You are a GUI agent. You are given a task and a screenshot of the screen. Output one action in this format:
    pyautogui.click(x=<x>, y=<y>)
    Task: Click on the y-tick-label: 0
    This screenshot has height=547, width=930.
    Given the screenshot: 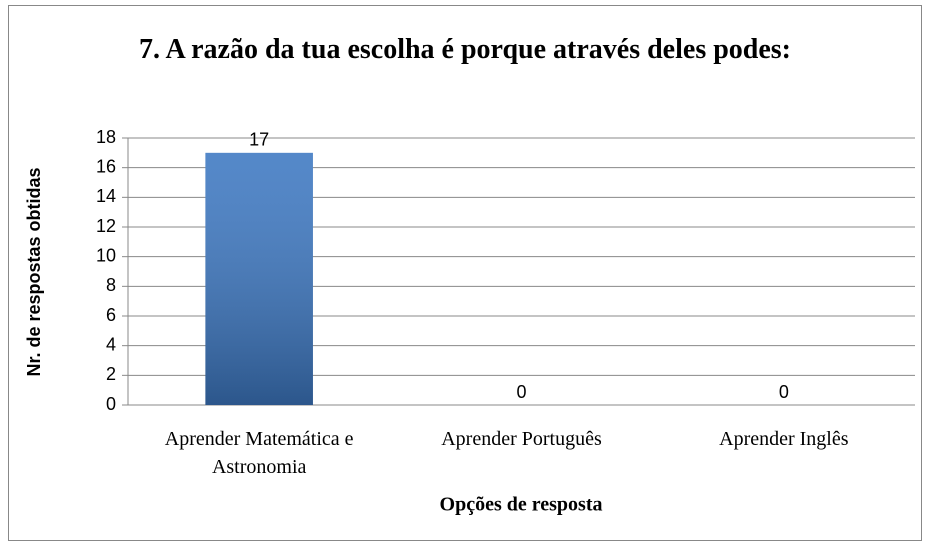 What is the action you would take?
    pyautogui.click(x=111, y=404)
    